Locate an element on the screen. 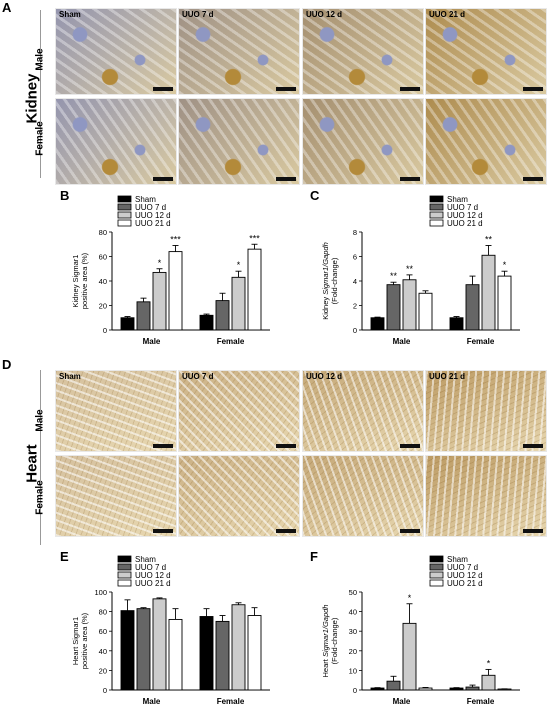 The height and width of the screenshot is (718, 550). kidney-micrograph-male-1: UUO 7 d is located at coordinates (239, 51).